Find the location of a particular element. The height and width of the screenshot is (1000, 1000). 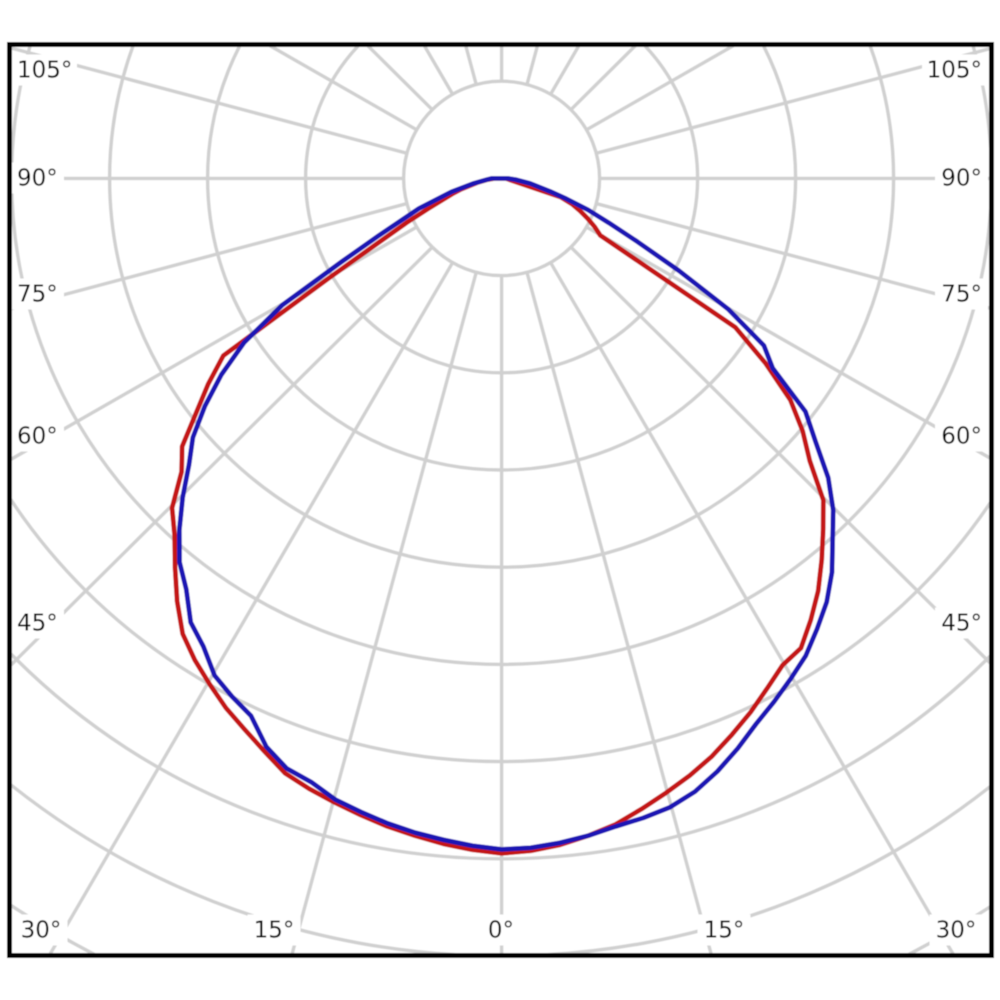

angle-label-left: 75° is located at coordinates (37, 295).